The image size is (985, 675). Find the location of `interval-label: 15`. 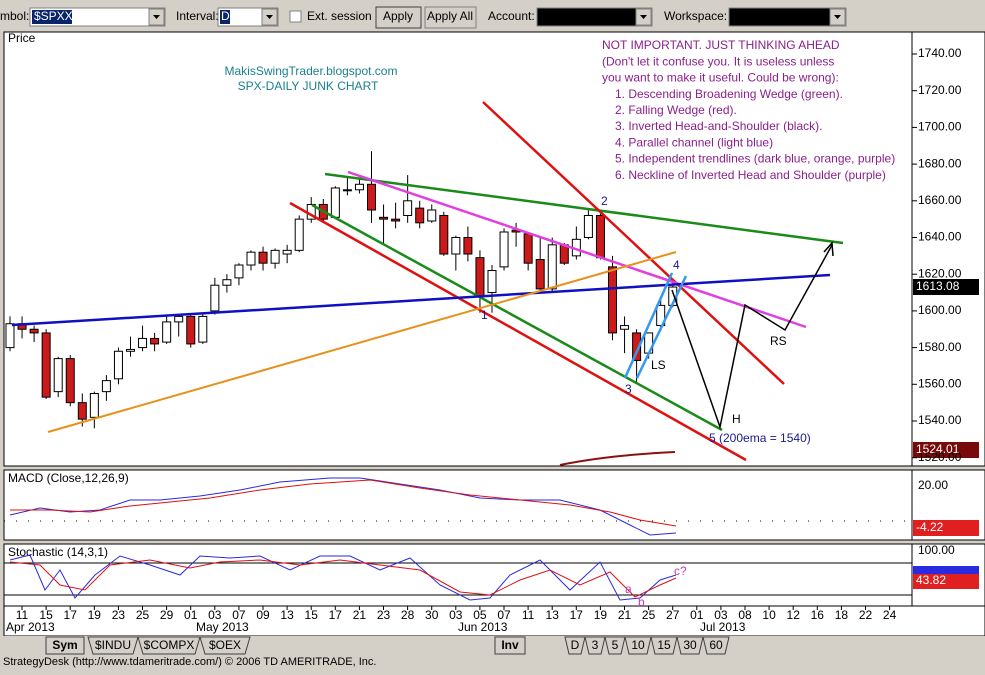

interval-label: 15 is located at coordinates (664, 645).